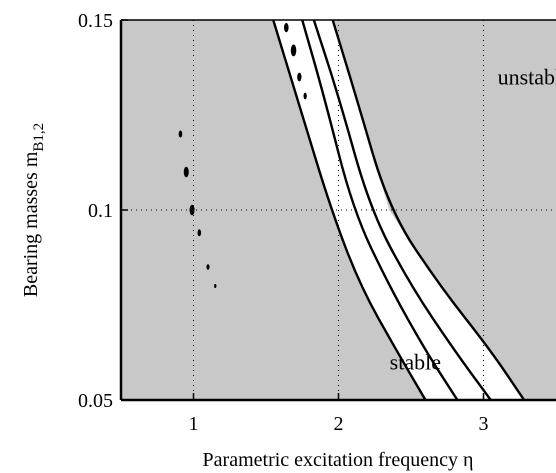 Image resolution: width=556 pixels, height=473 pixels. What do you see at coordinates (339, 424) in the screenshot?
I see `x-tick-label: 2` at bounding box center [339, 424].